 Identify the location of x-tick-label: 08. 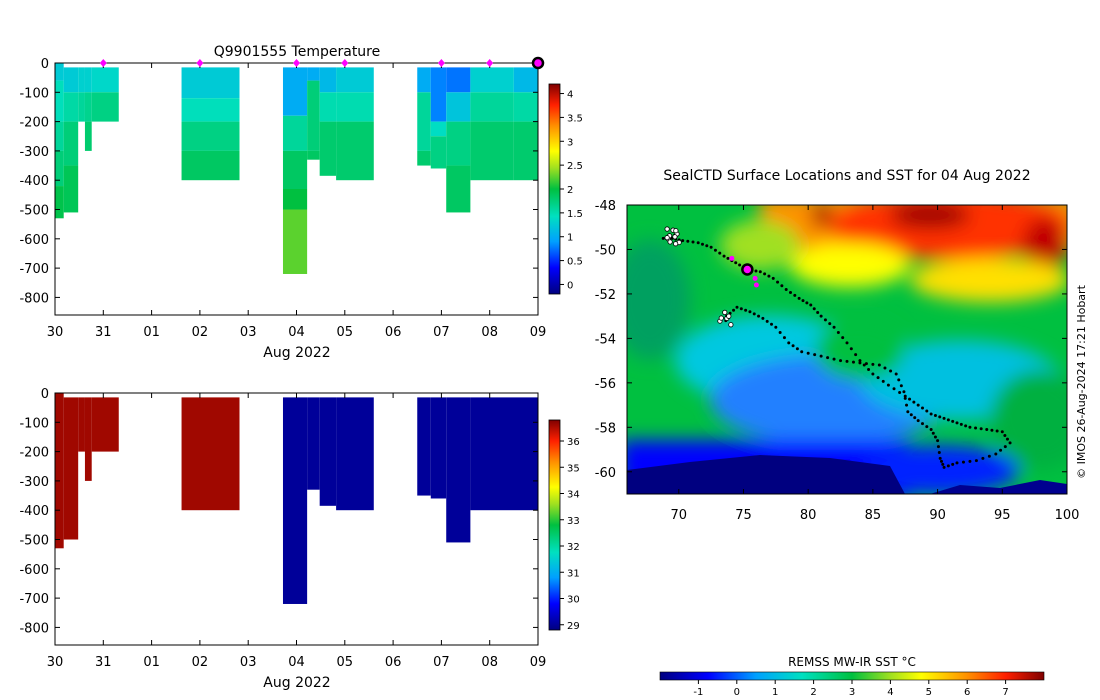
(489, 332).